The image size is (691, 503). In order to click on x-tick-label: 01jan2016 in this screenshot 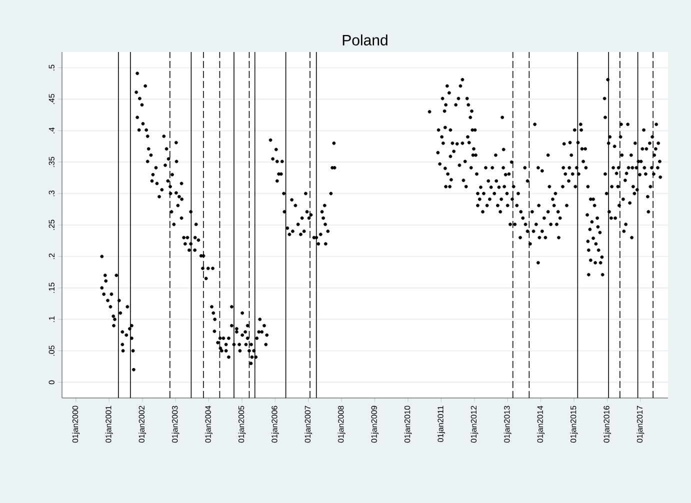, I will do `click(607, 424)`.